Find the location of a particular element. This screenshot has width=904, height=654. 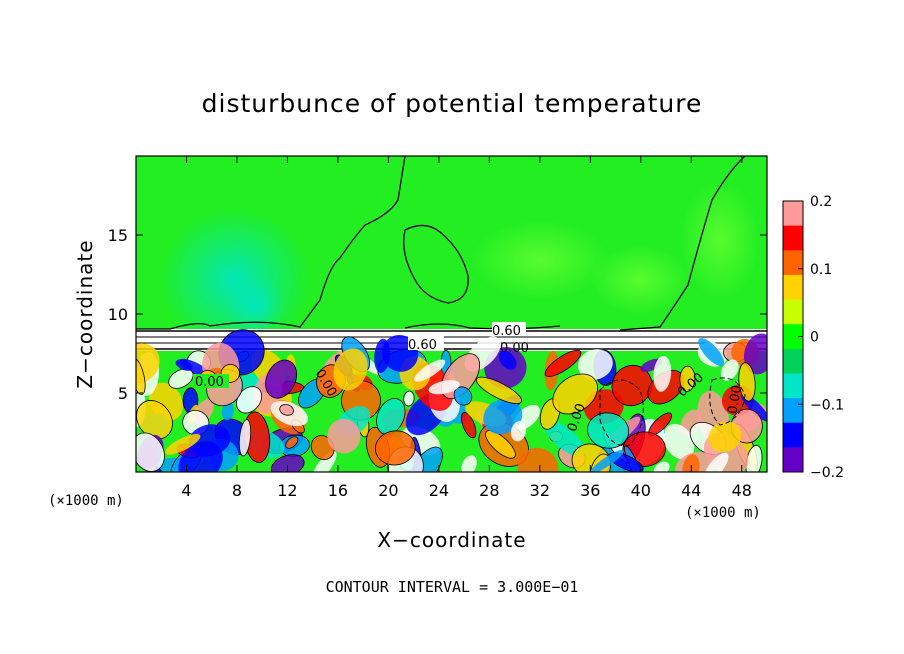

x-axis-label: X−coordinate is located at coordinates (451, 540).